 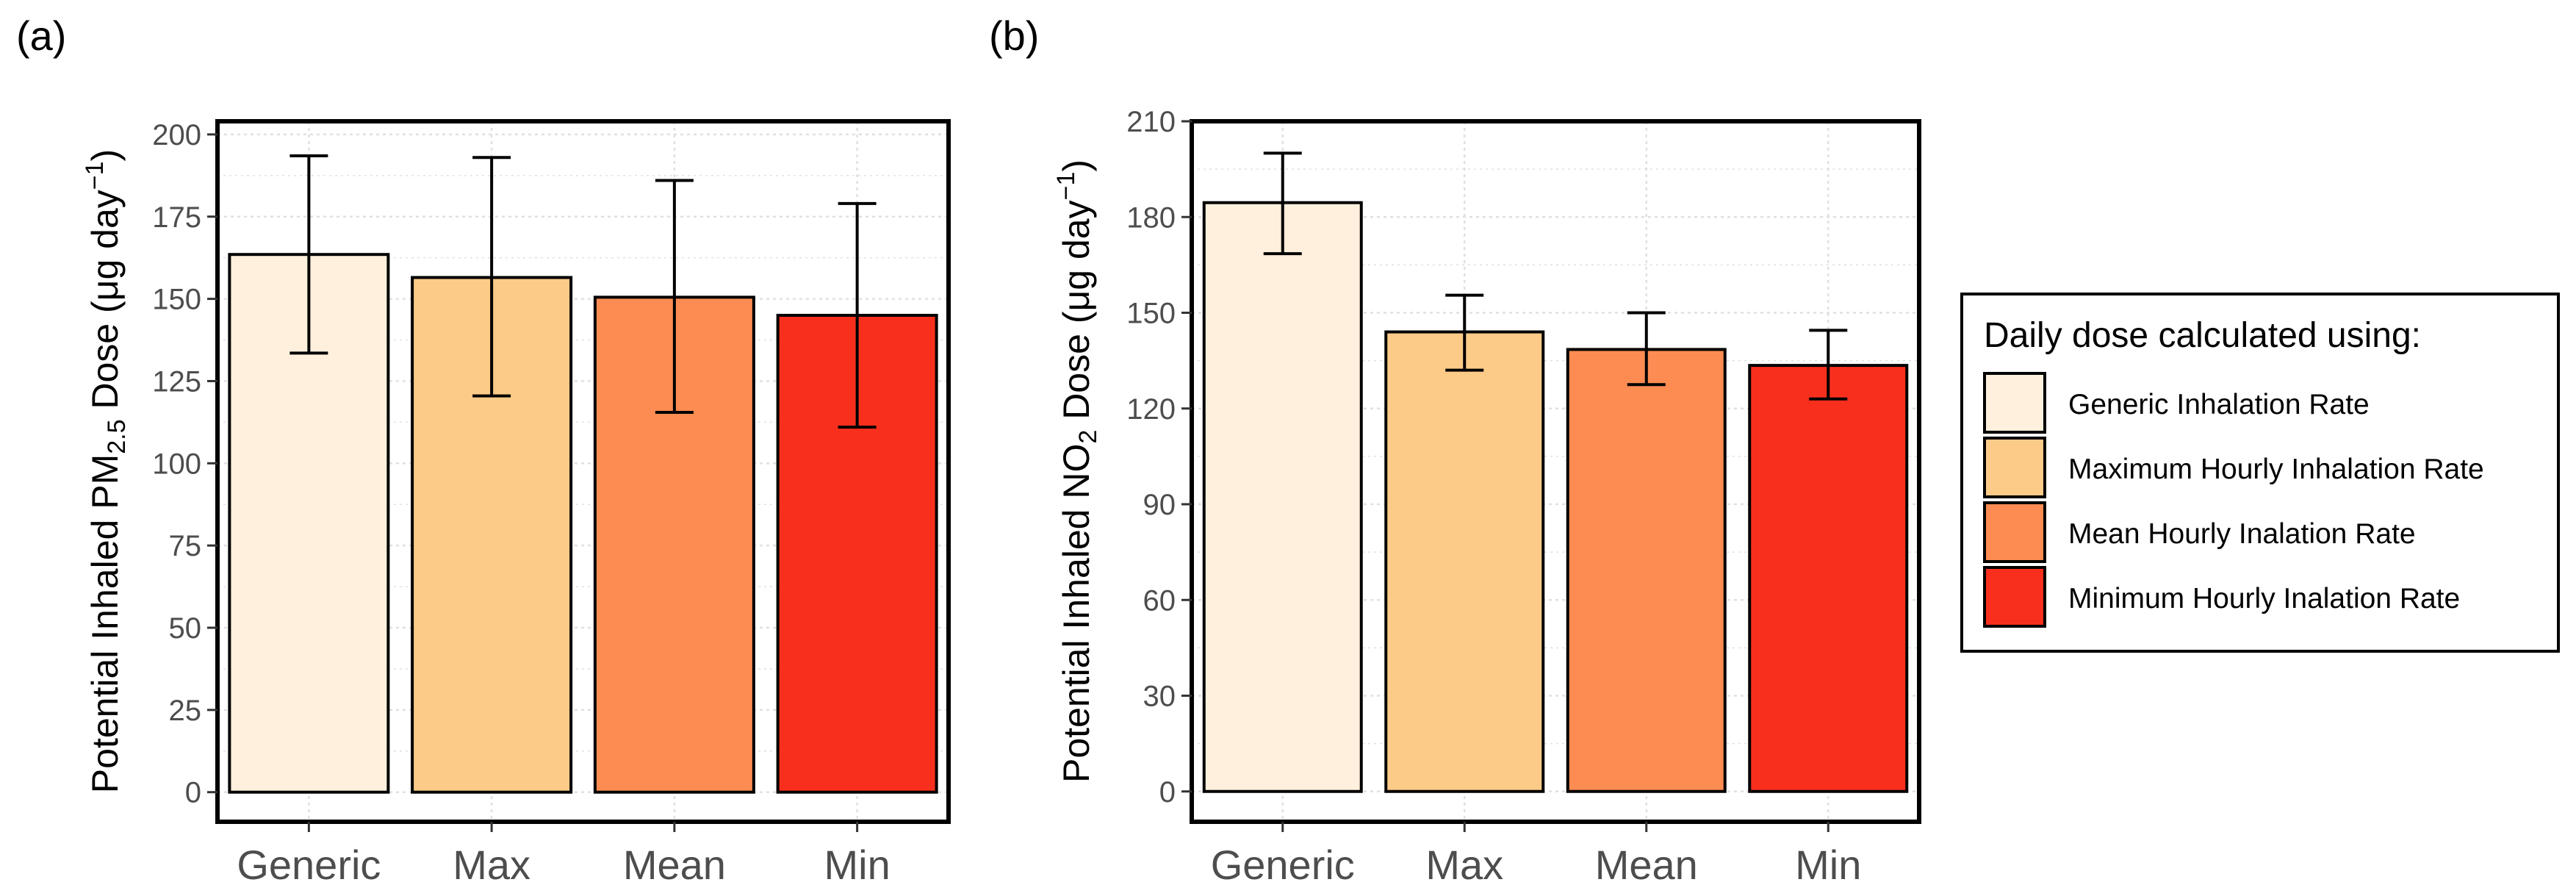 What do you see at coordinates (1151, 122) in the screenshot?
I see `y-tick-label: 210` at bounding box center [1151, 122].